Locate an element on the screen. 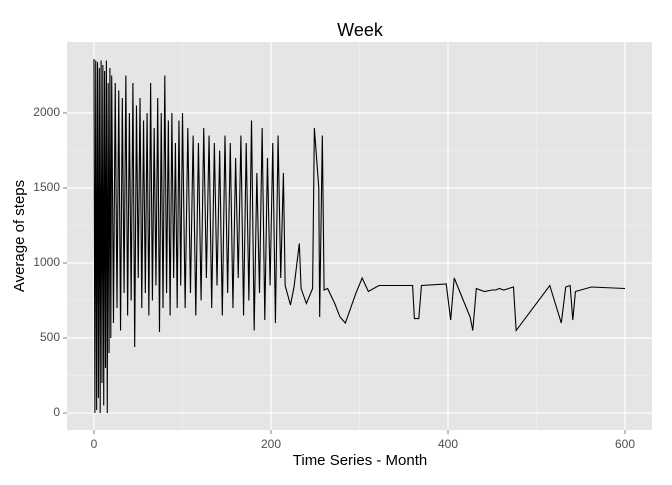 Image resolution: width=672 pixels, height=485 pixels. y-tick-label: 0 is located at coordinates (56, 412).